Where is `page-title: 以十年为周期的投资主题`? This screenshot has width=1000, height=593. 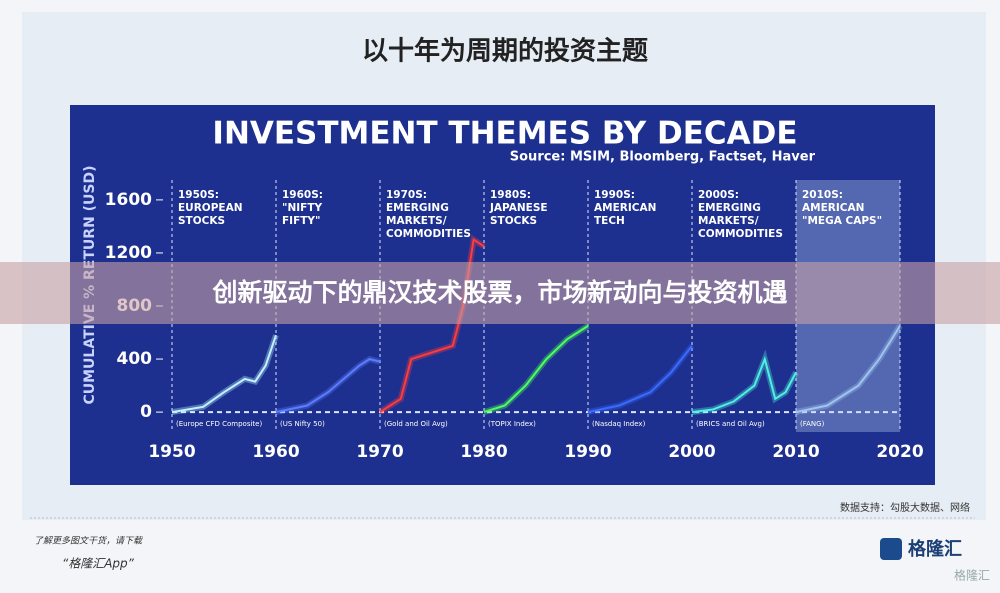
page-title: 以十年为周期的投资主题 is located at coordinates (505, 51).